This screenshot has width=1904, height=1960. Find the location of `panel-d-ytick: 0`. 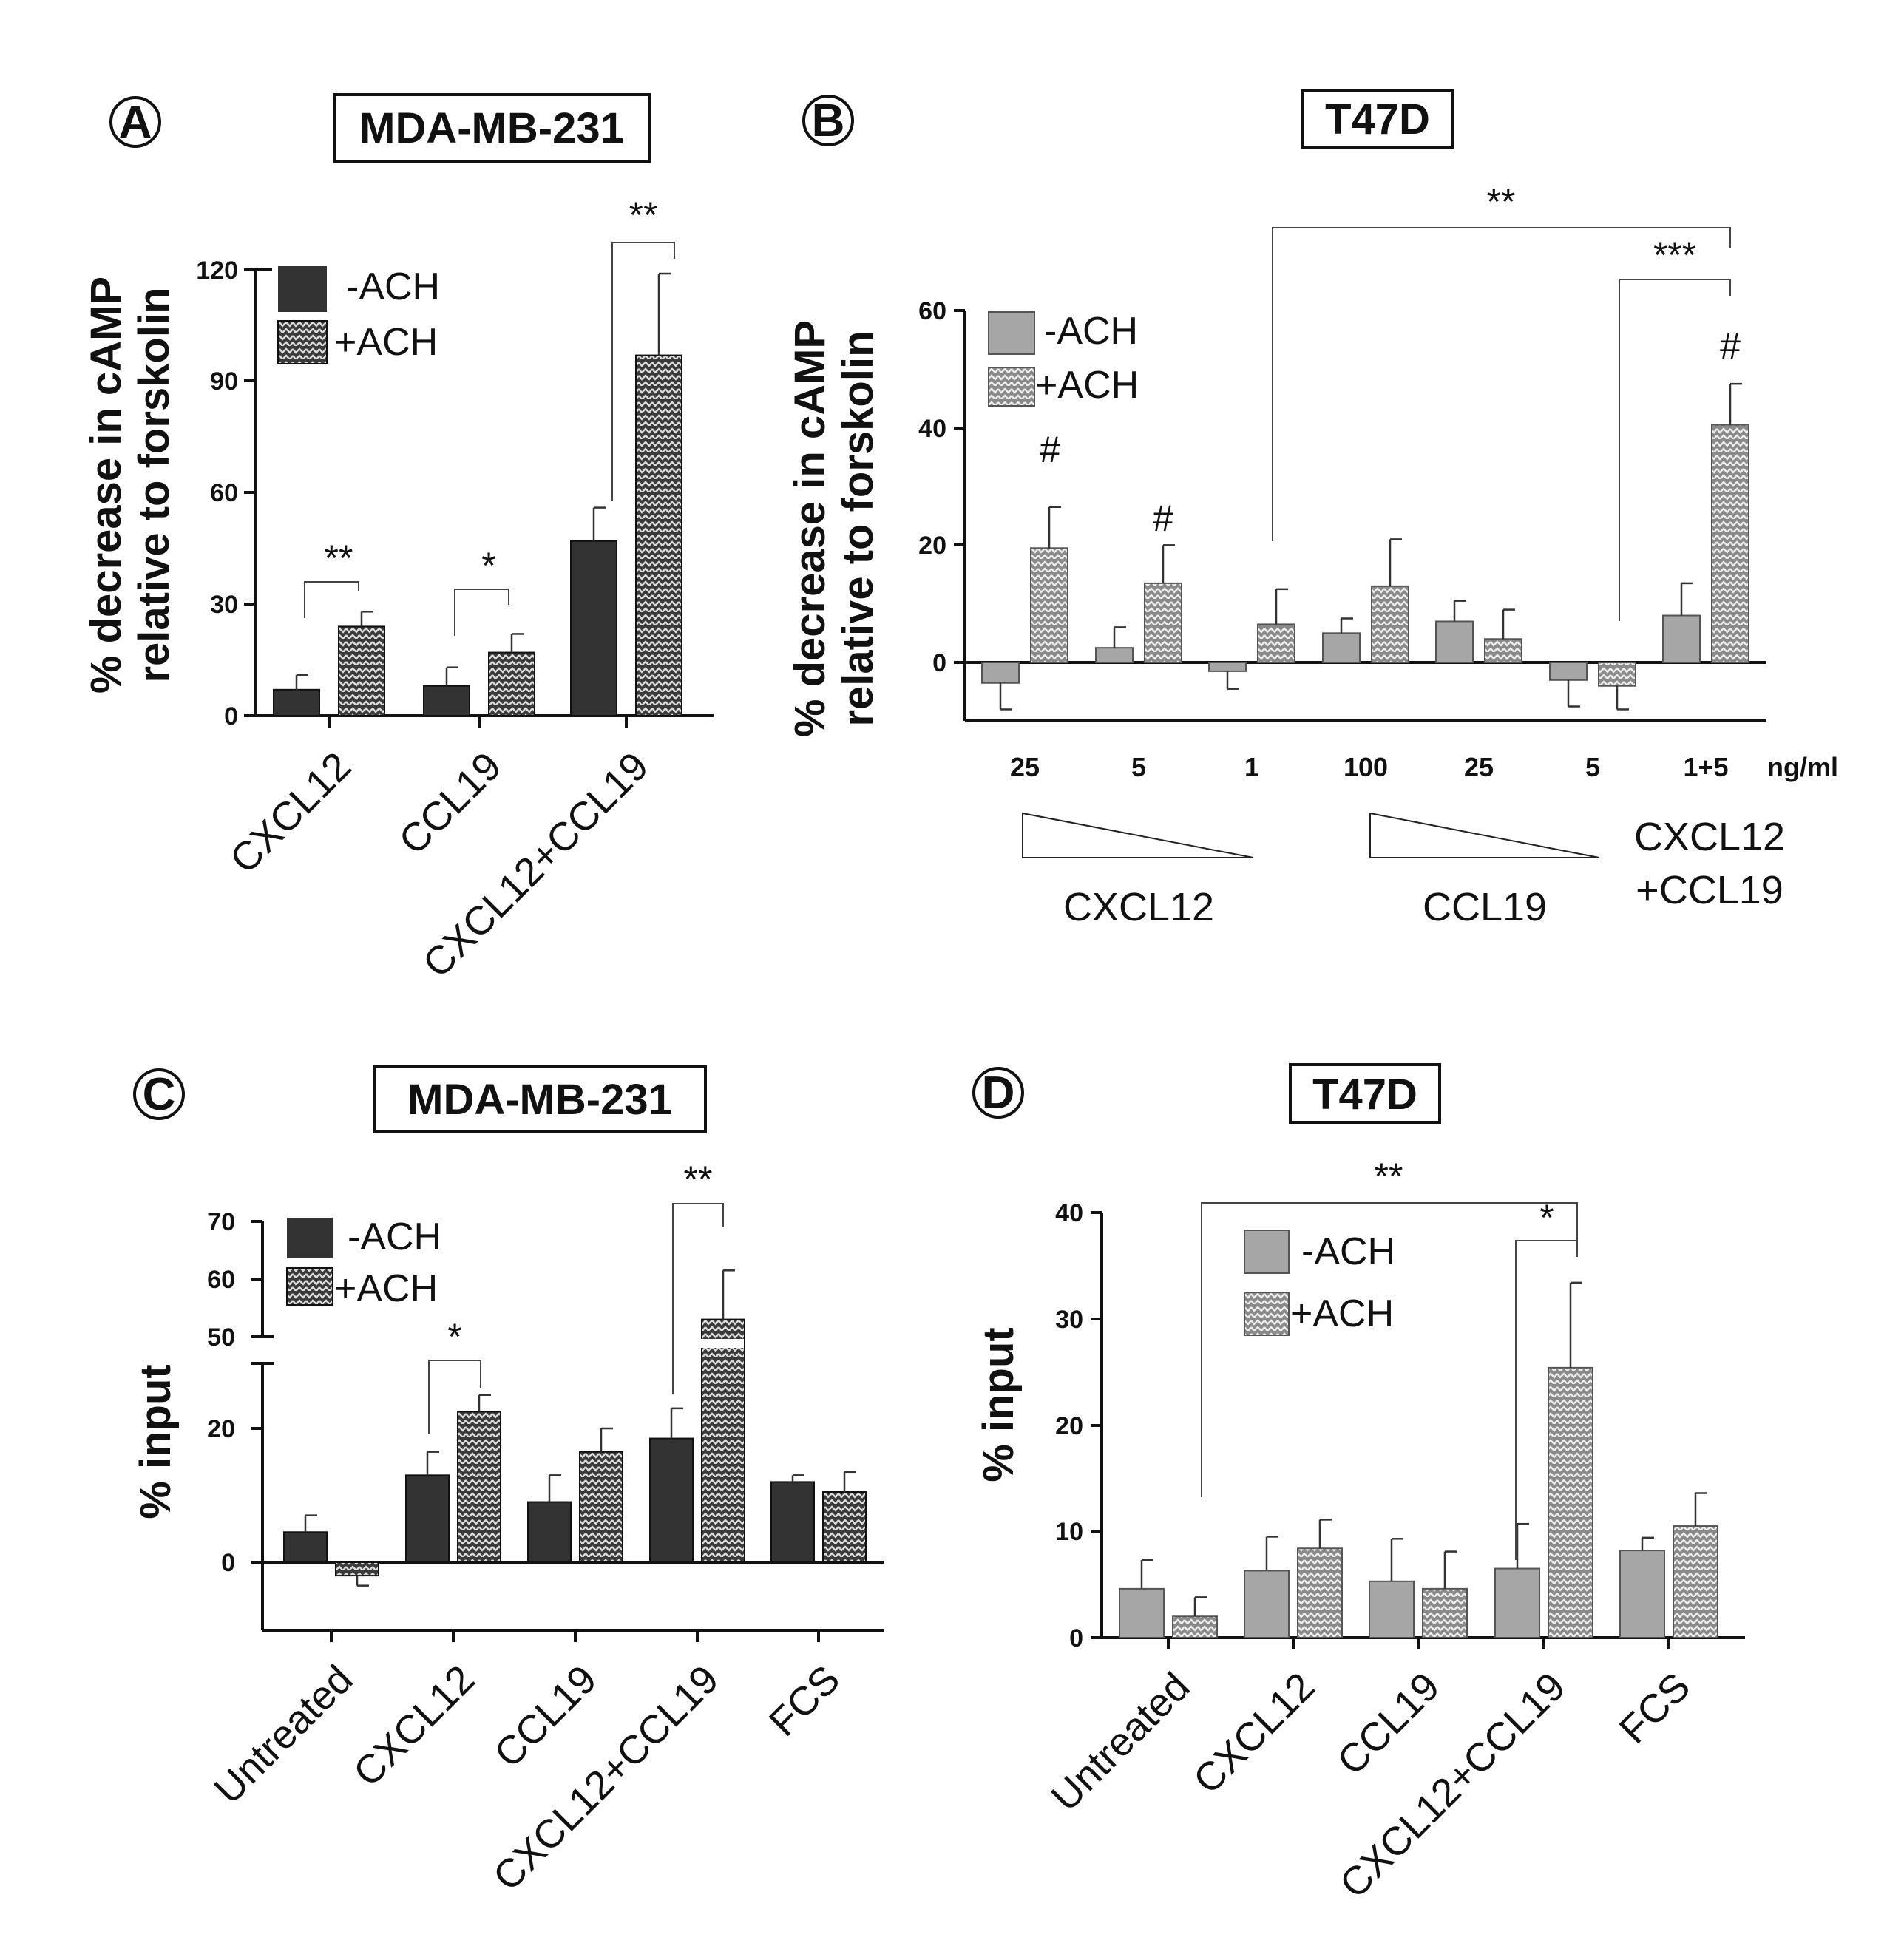

panel-d-ytick: 0 is located at coordinates (1076, 1638).